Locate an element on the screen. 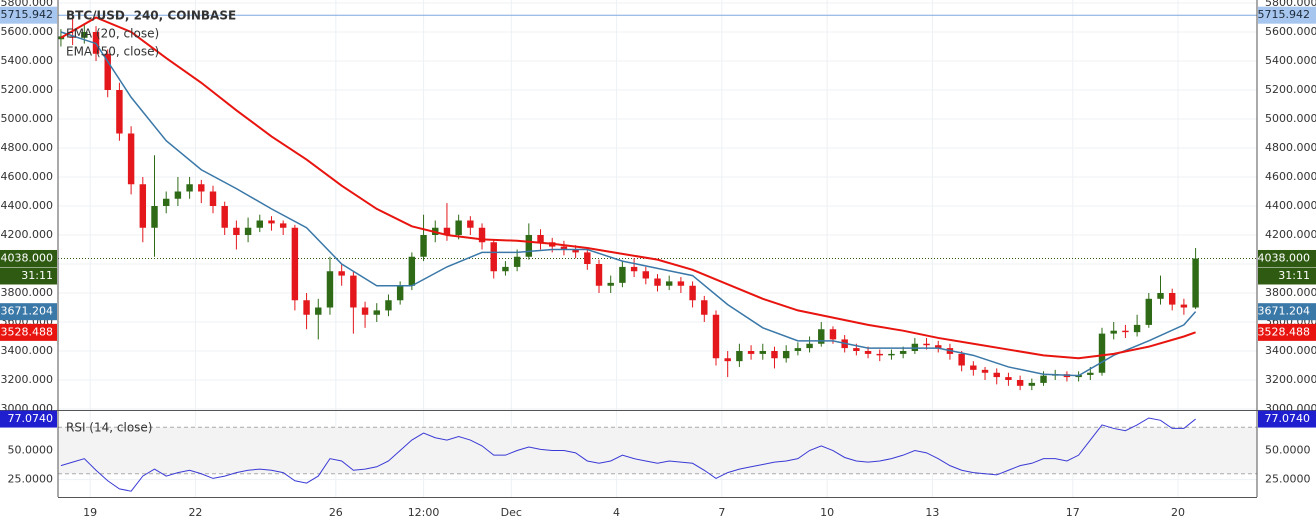 This screenshot has width=1316, height=524. countdown: 31:11 is located at coordinates (37, 275).